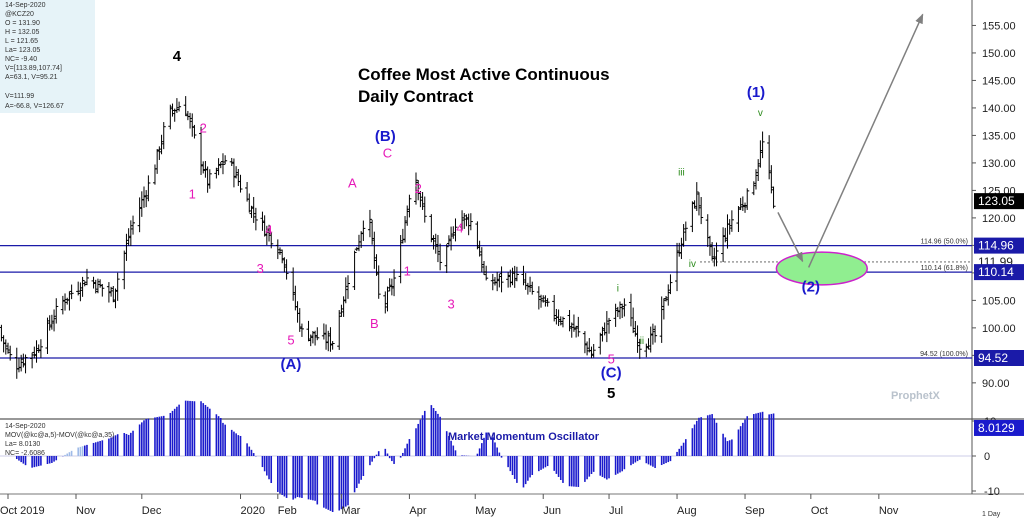  Describe the element at coordinates (291, 364) in the screenshot. I see `wave-label: (A)` at that location.